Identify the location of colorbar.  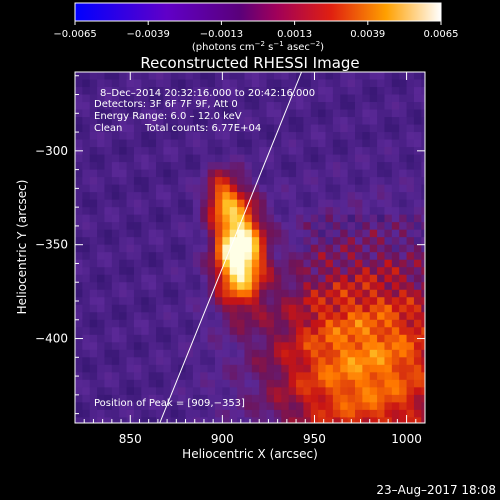
(258, 12).